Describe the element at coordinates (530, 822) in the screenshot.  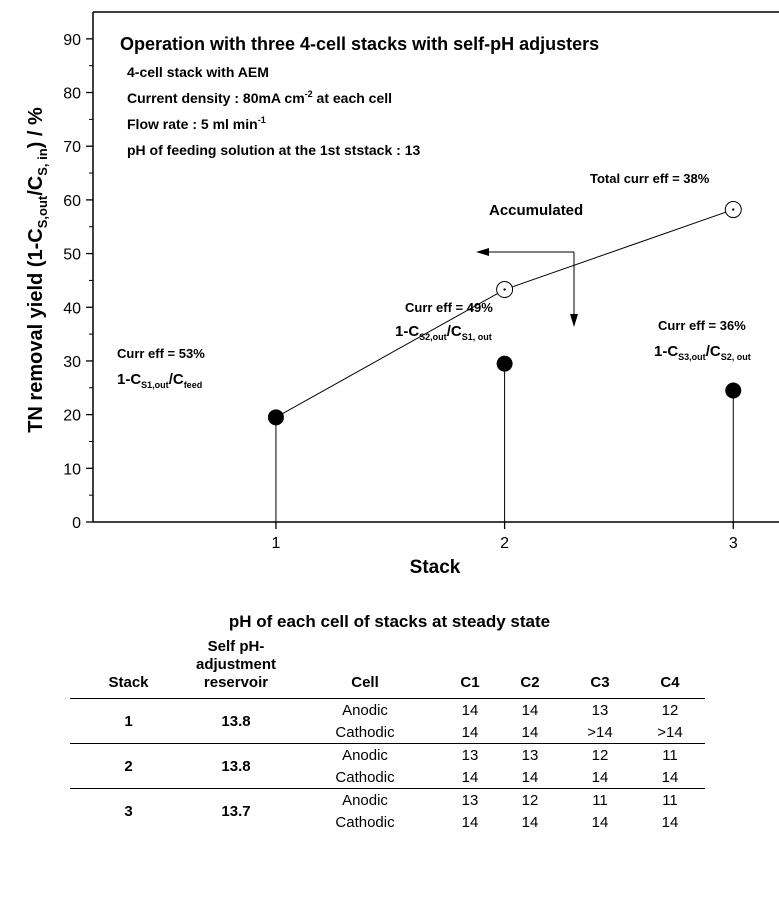
I see `row3-cathodic-c2: 14` at that location.